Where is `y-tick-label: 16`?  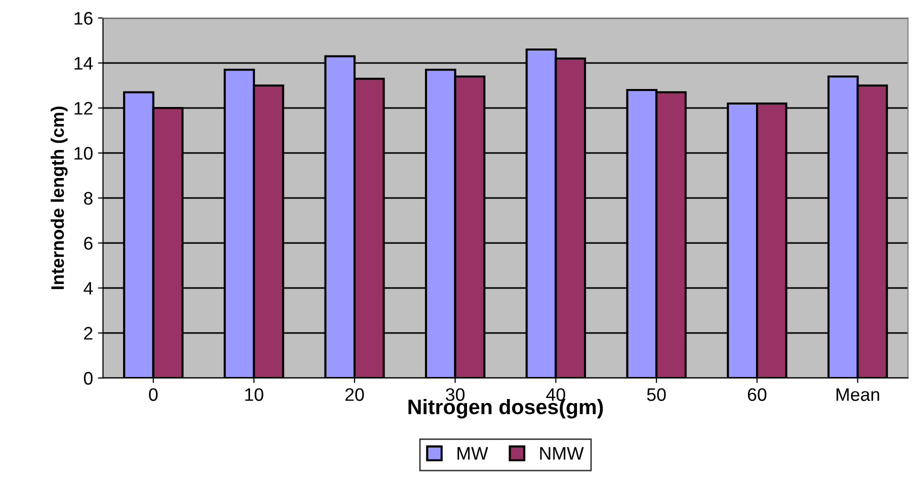 y-tick-label: 16 is located at coordinates (83, 18).